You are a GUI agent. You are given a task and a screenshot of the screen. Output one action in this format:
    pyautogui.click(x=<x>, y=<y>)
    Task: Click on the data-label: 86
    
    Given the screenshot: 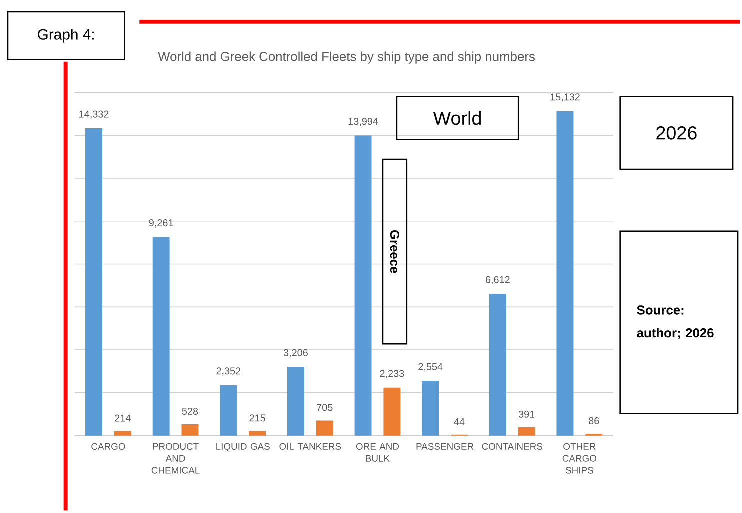 What is the action you would take?
    pyautogui.click(x=594, y=421)
    